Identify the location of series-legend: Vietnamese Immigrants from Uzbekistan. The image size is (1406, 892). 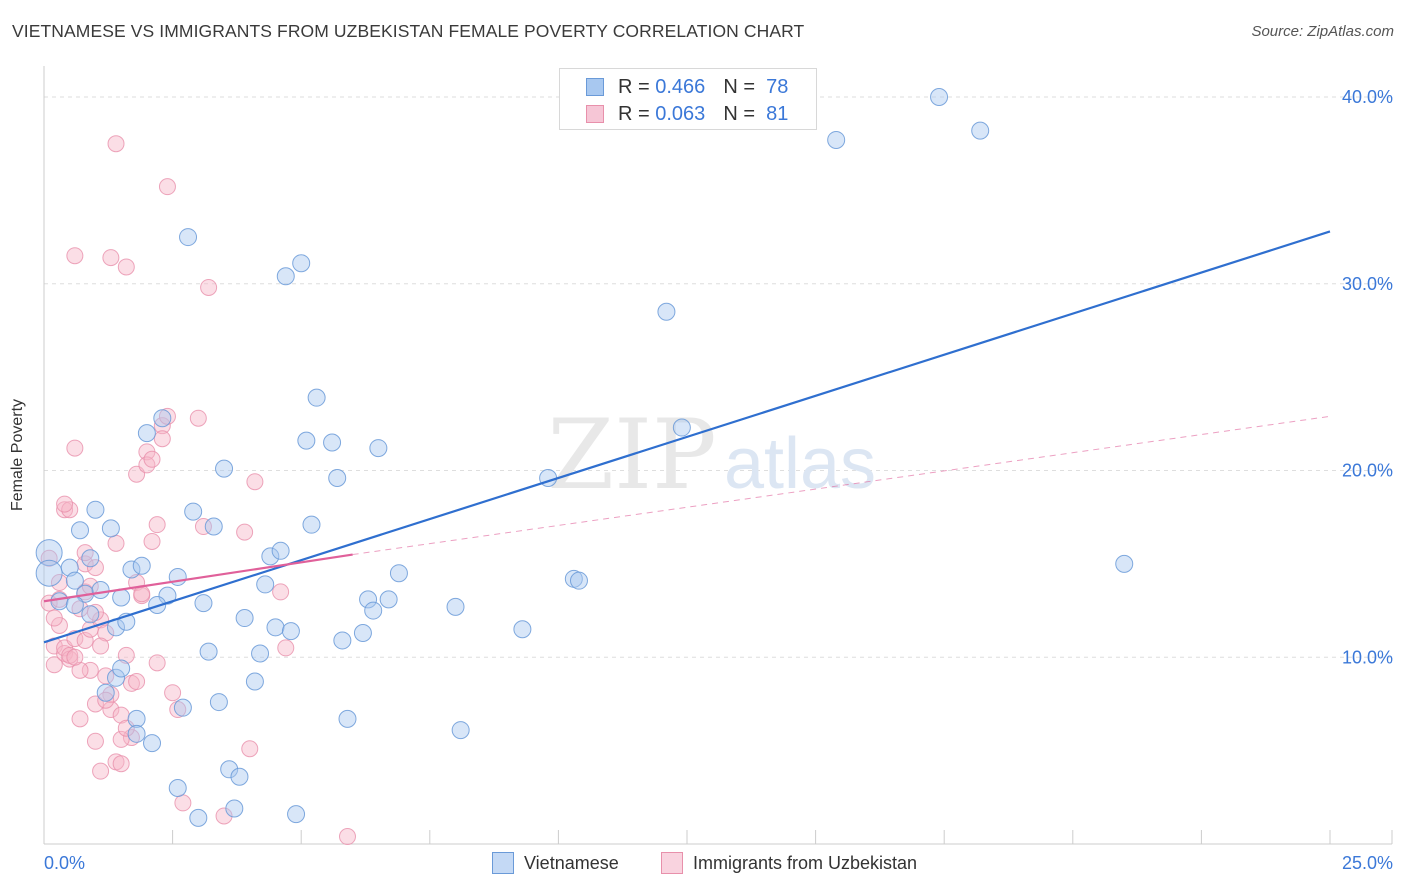
(703, 864).